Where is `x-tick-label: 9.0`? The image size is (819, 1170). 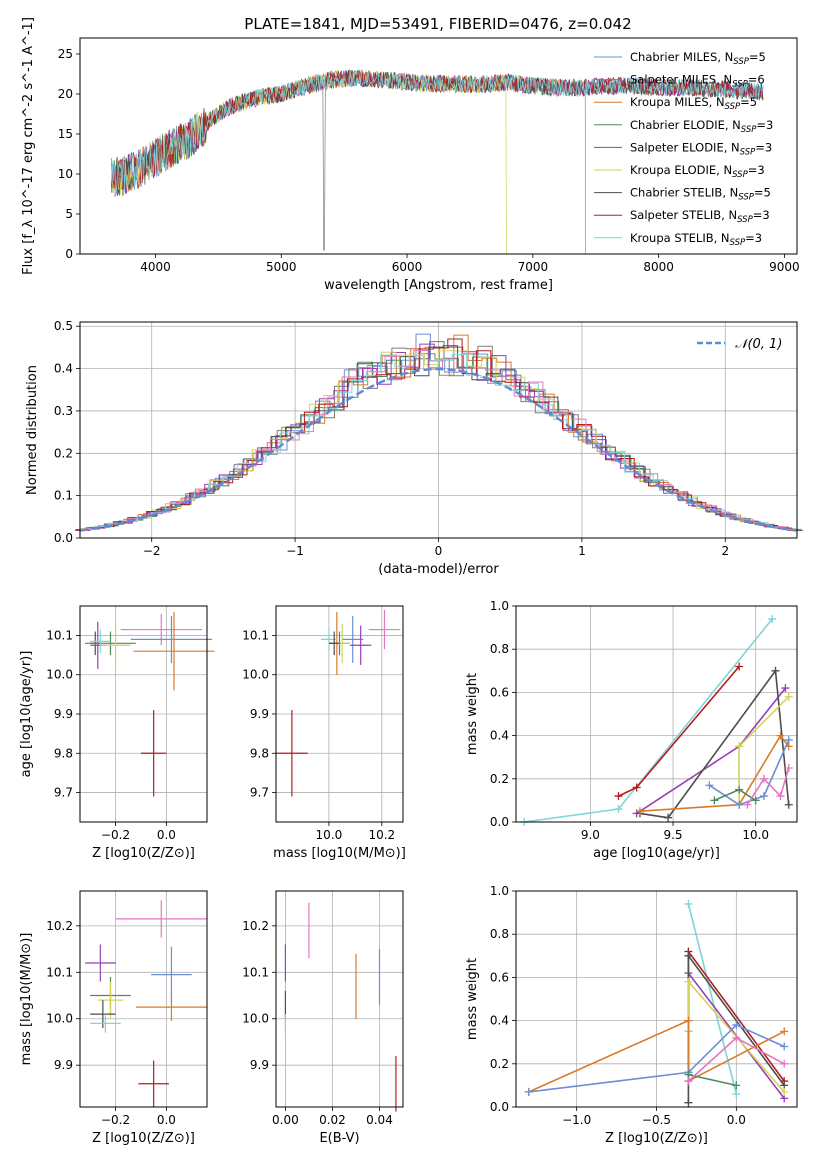 x-tick-label: 9.0 is located at coordinates (590, 835).